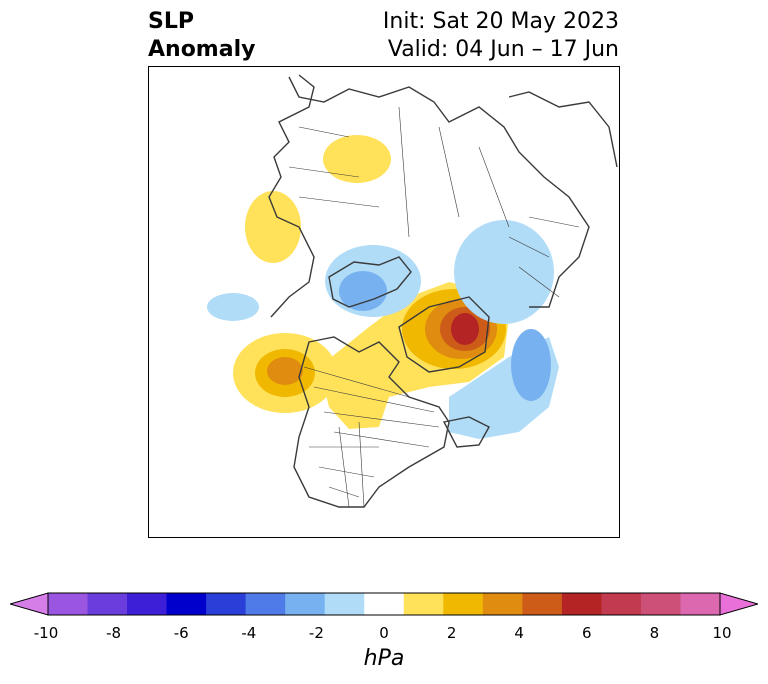 The image size is (768, 684). Describe the element at coordinates (202, 49) in the screenshot. I see `title-field: Anomaly` at that location.